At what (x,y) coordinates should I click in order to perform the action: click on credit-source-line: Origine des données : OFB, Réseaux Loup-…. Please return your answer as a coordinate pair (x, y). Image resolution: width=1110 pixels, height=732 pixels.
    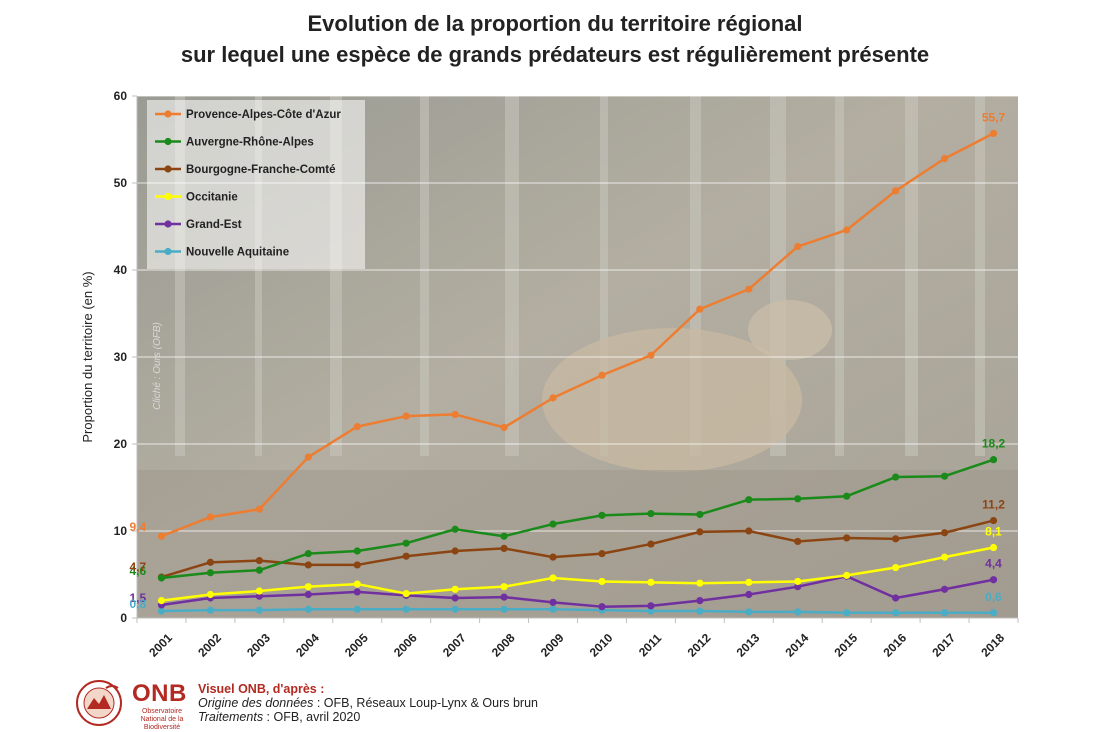
    Looking at the image, I should click on (368, 703).